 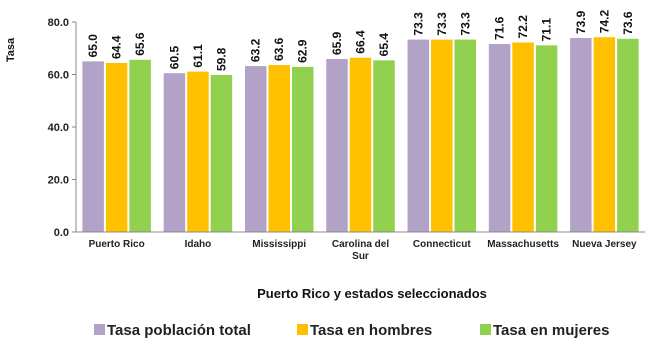 I want to click on data-label: 61.1, so click(x=198, y=56).